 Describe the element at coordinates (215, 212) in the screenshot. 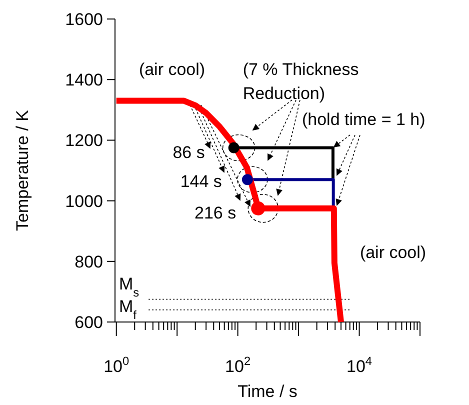

I see `annotation: 216 s` at that location.